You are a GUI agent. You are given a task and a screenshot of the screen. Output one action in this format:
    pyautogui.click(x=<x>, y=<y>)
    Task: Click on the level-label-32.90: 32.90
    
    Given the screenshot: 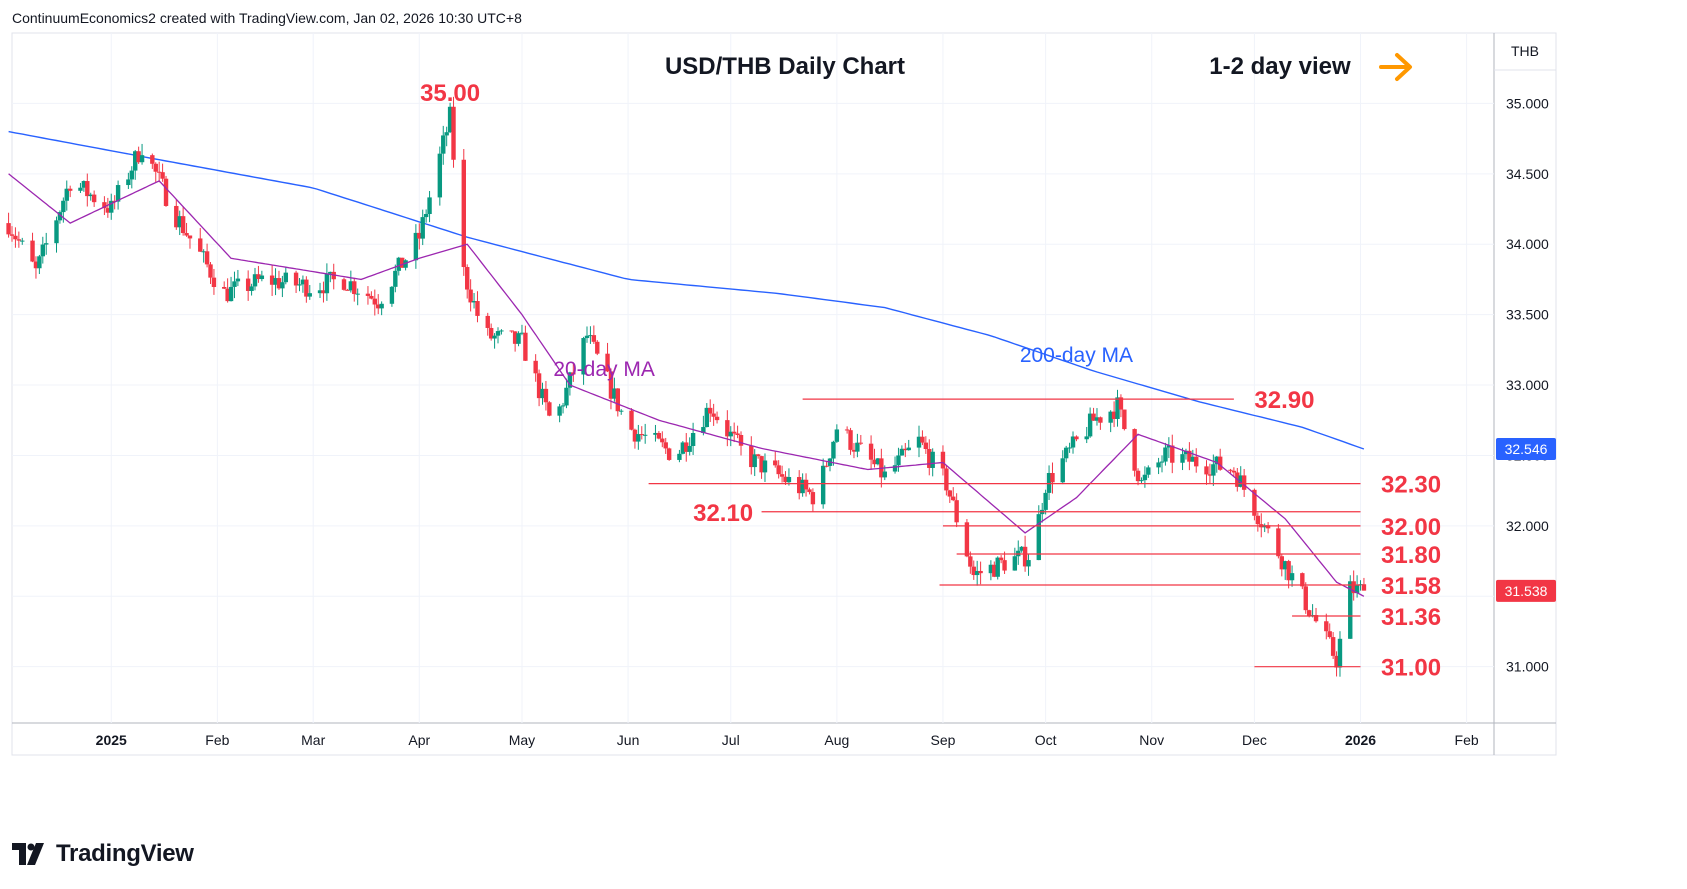 What is the action you would take?
    pyautogui.click(x=1284, y=400)
    